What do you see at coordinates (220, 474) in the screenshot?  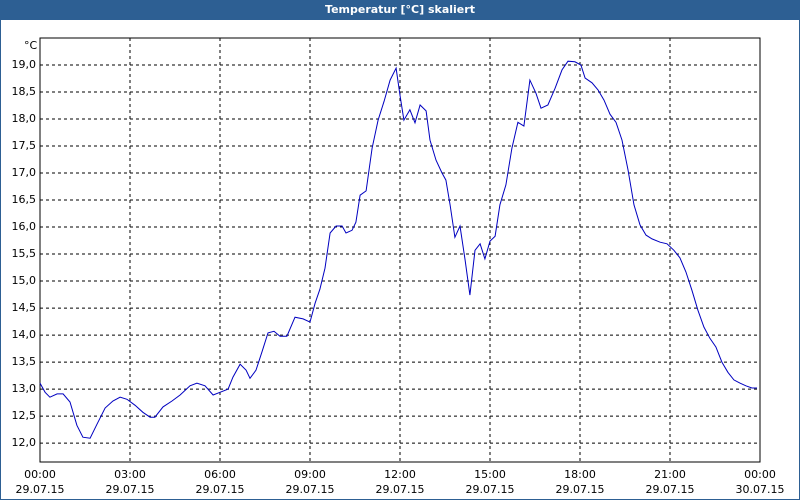 I see `x-tick-label: 06:00` at bounding box center [220, 474].